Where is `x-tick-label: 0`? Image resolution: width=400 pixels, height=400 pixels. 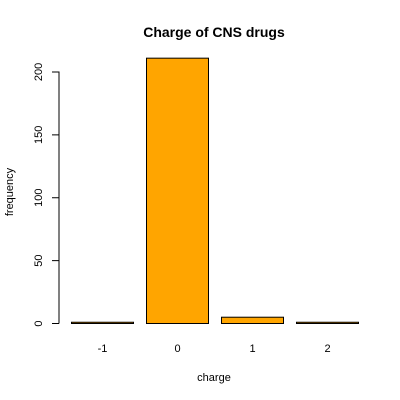 x-tick-label: 0 is located at coordinates (177, 349).